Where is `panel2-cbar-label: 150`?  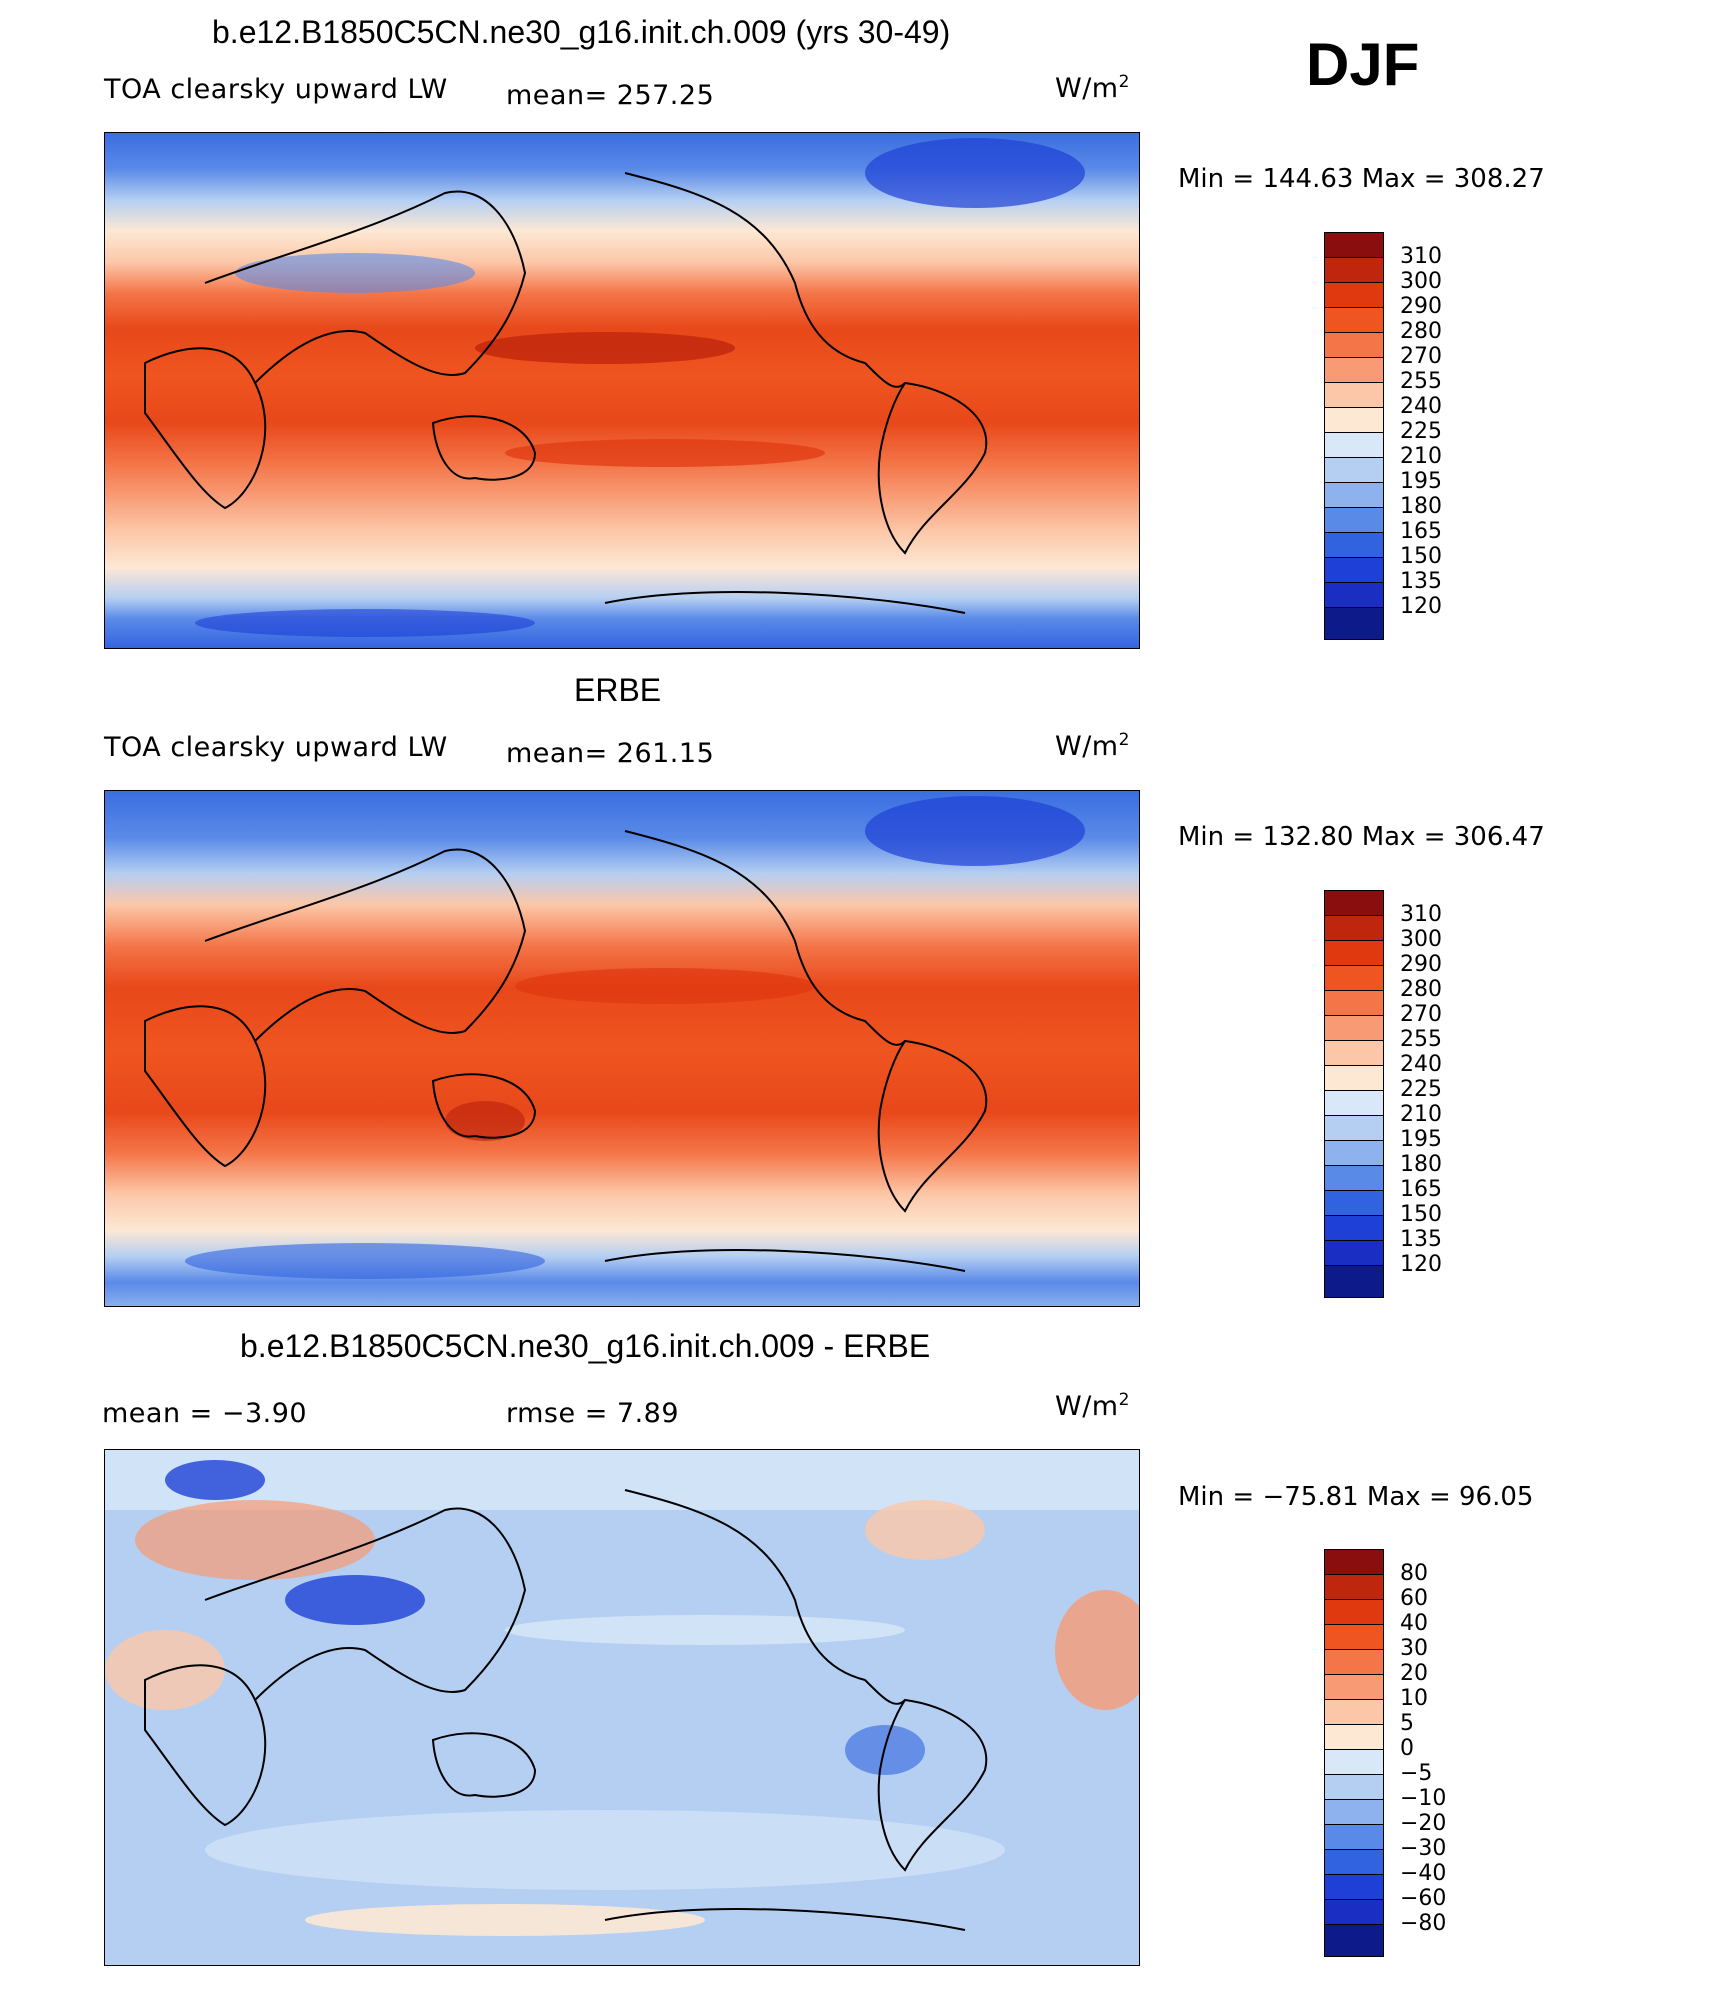 panel2-cbar-label: 150 is located at coordinates (1421, 1214).